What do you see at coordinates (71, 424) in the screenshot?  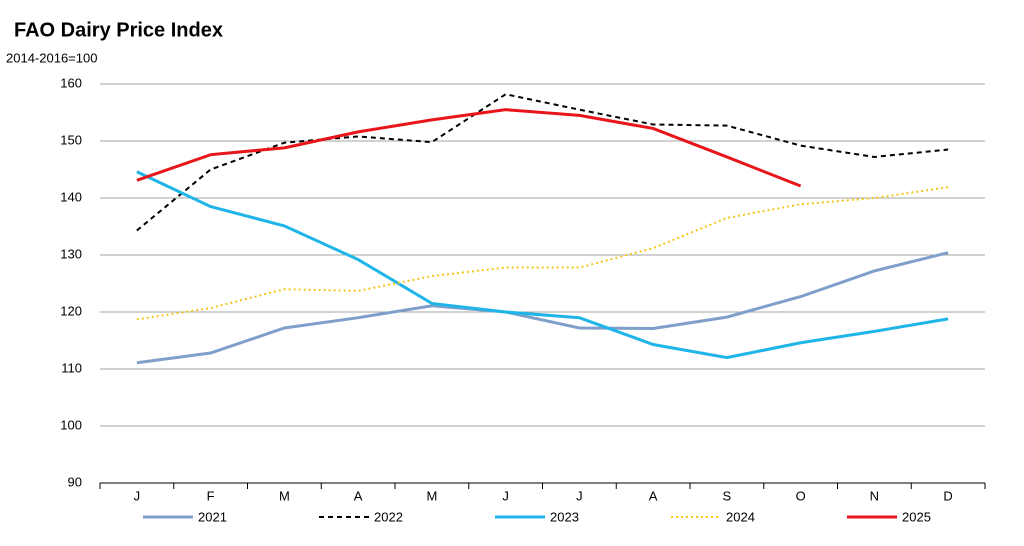 I see `y-tick-label: 100` at bounding box center [71, 424].